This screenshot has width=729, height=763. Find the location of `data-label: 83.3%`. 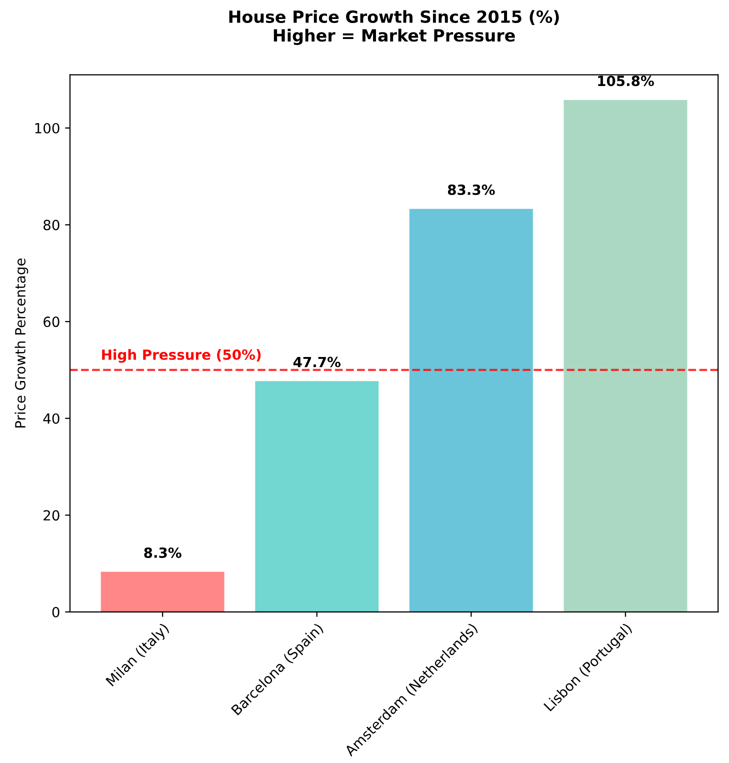

data-label: 83.3% is located at coordinates (471, 190).